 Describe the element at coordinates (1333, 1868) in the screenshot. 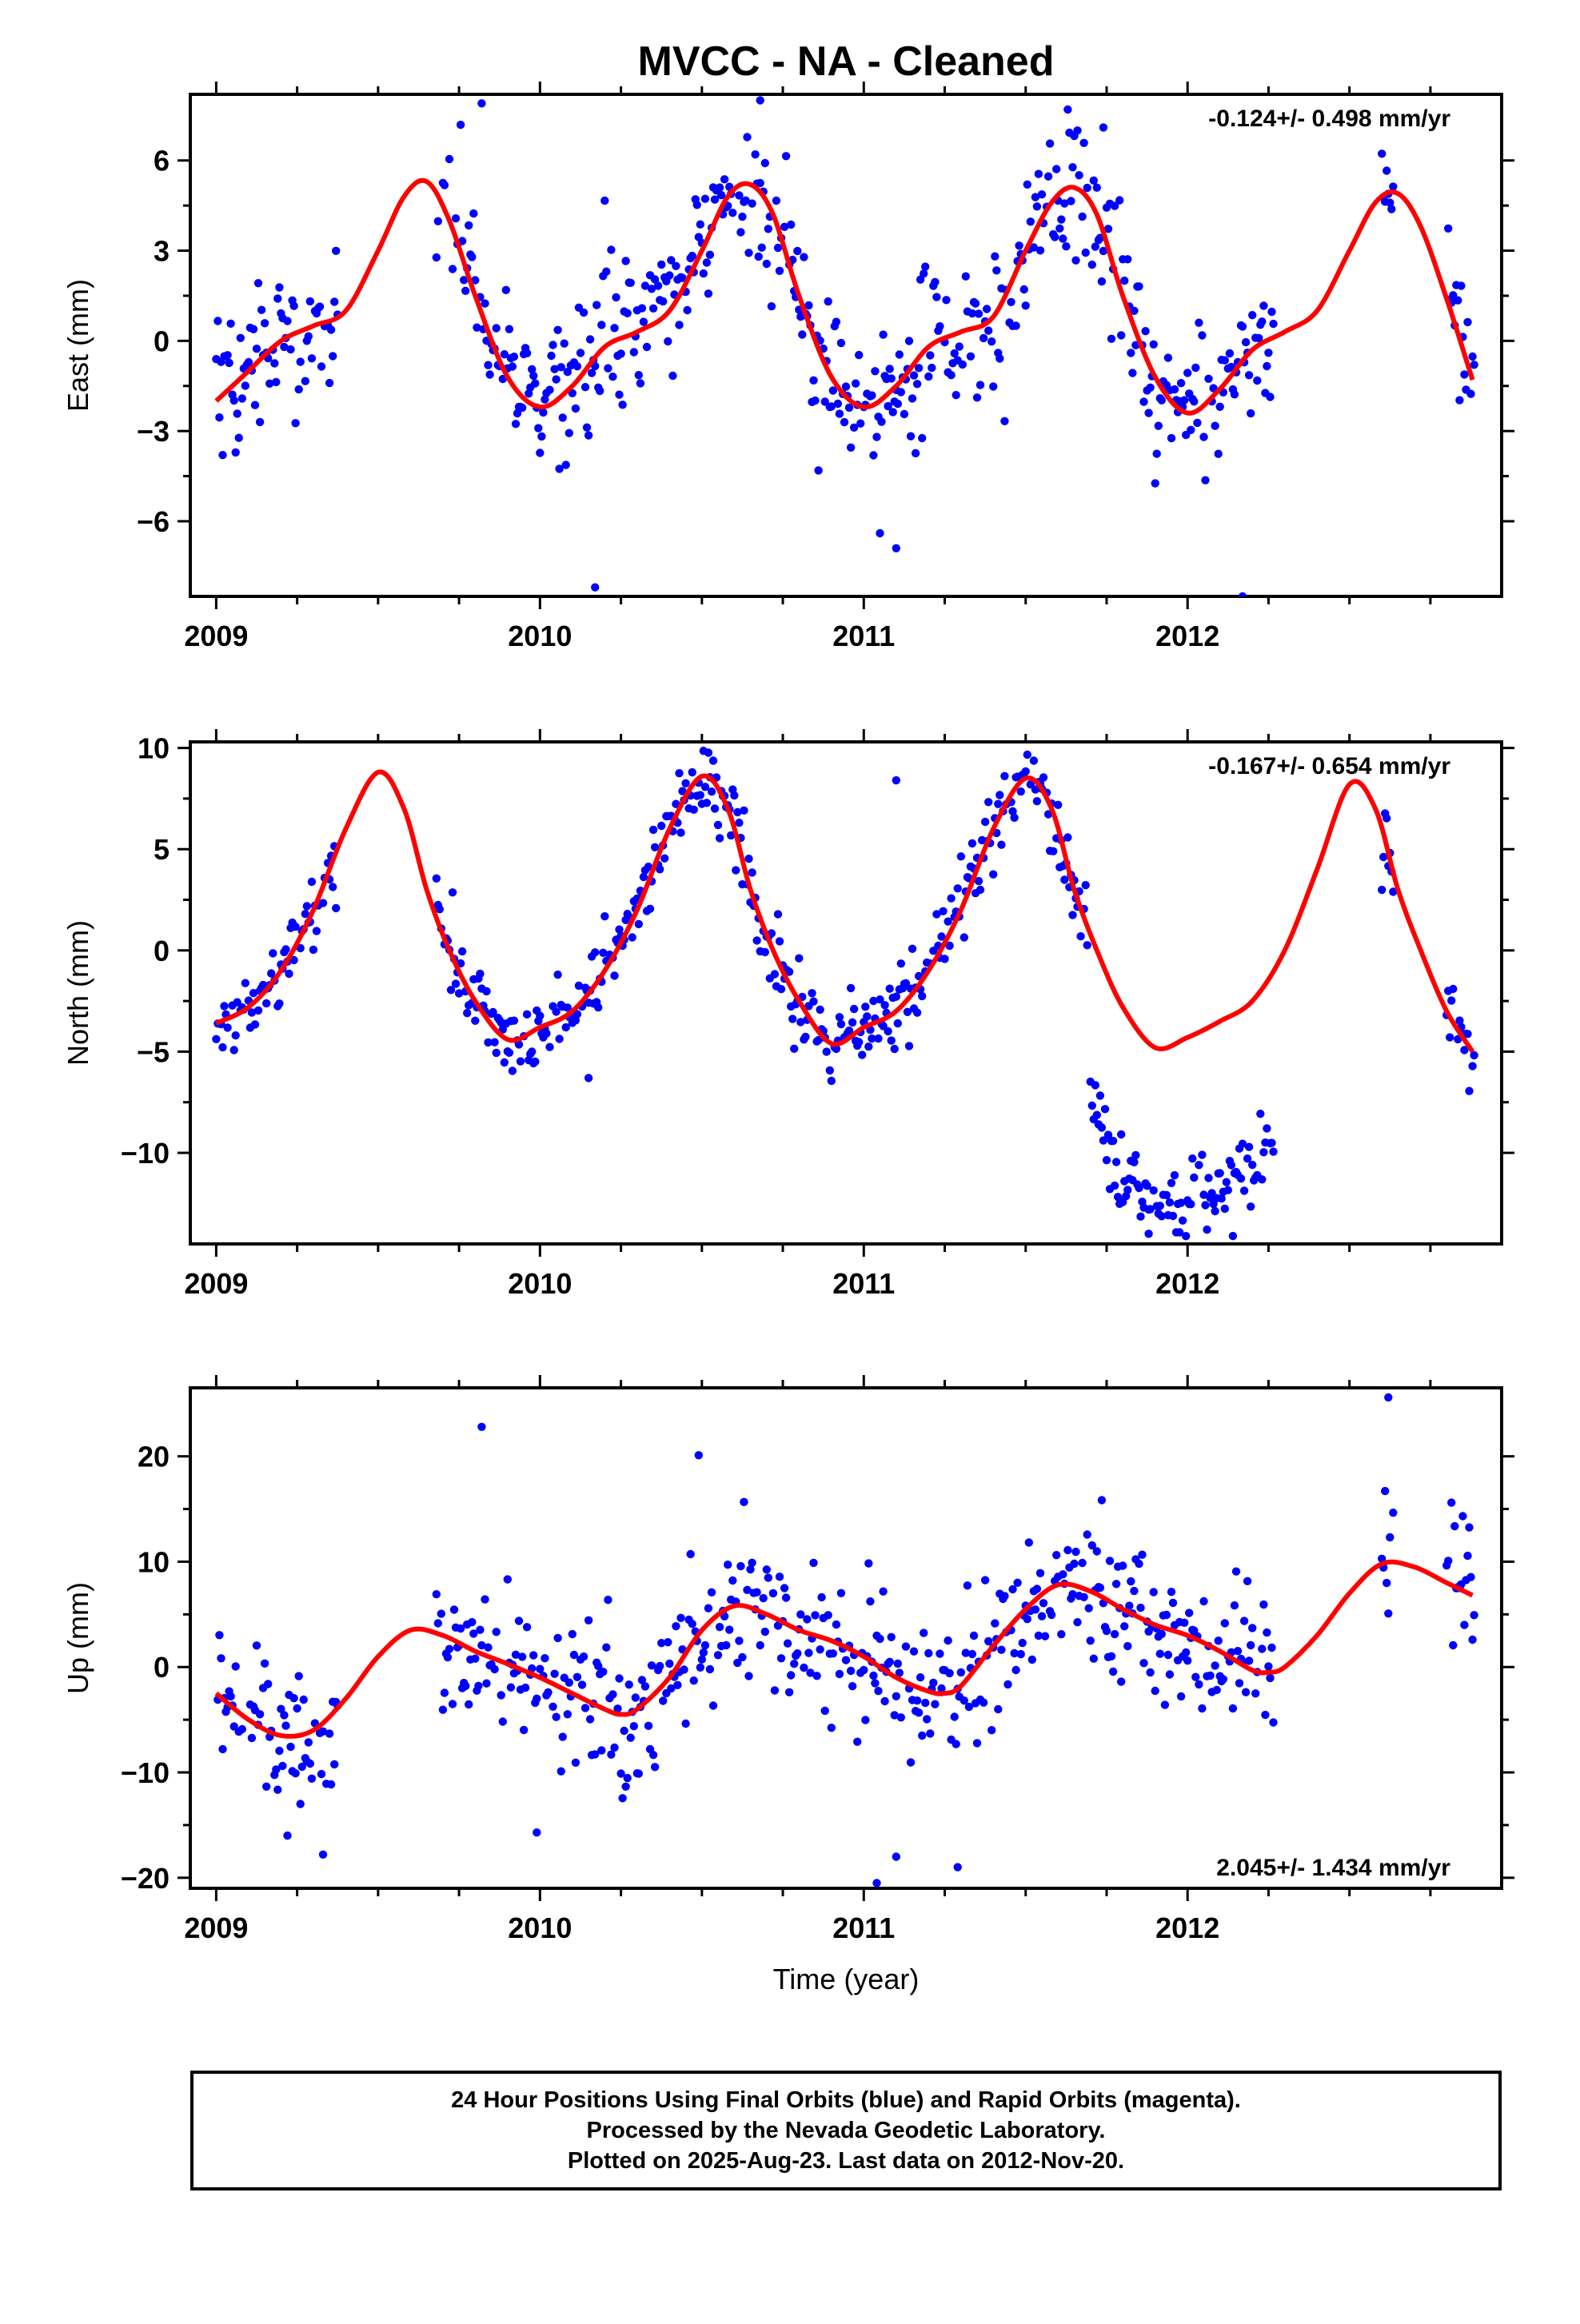

I see `velocity-rate-label: 2.045+/- 1.434 mm/yr` at that location.